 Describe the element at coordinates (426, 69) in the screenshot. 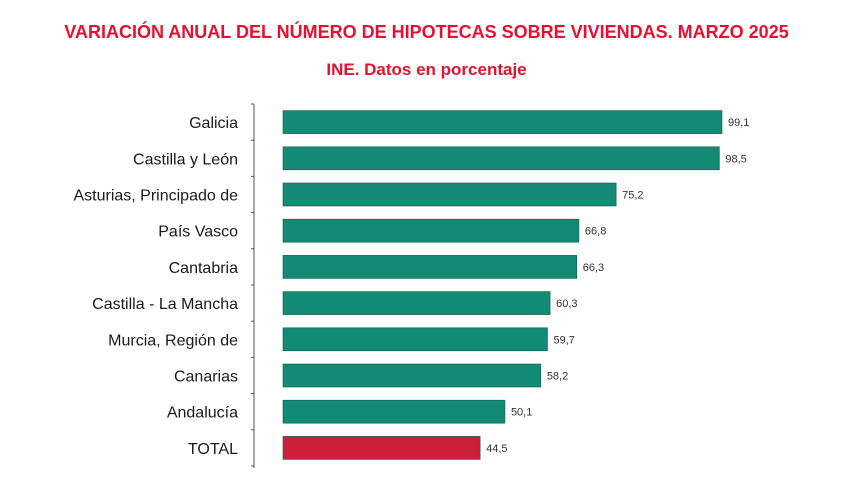

I see `chart-subtitle: INE. Datos en porcentaje` at that location.